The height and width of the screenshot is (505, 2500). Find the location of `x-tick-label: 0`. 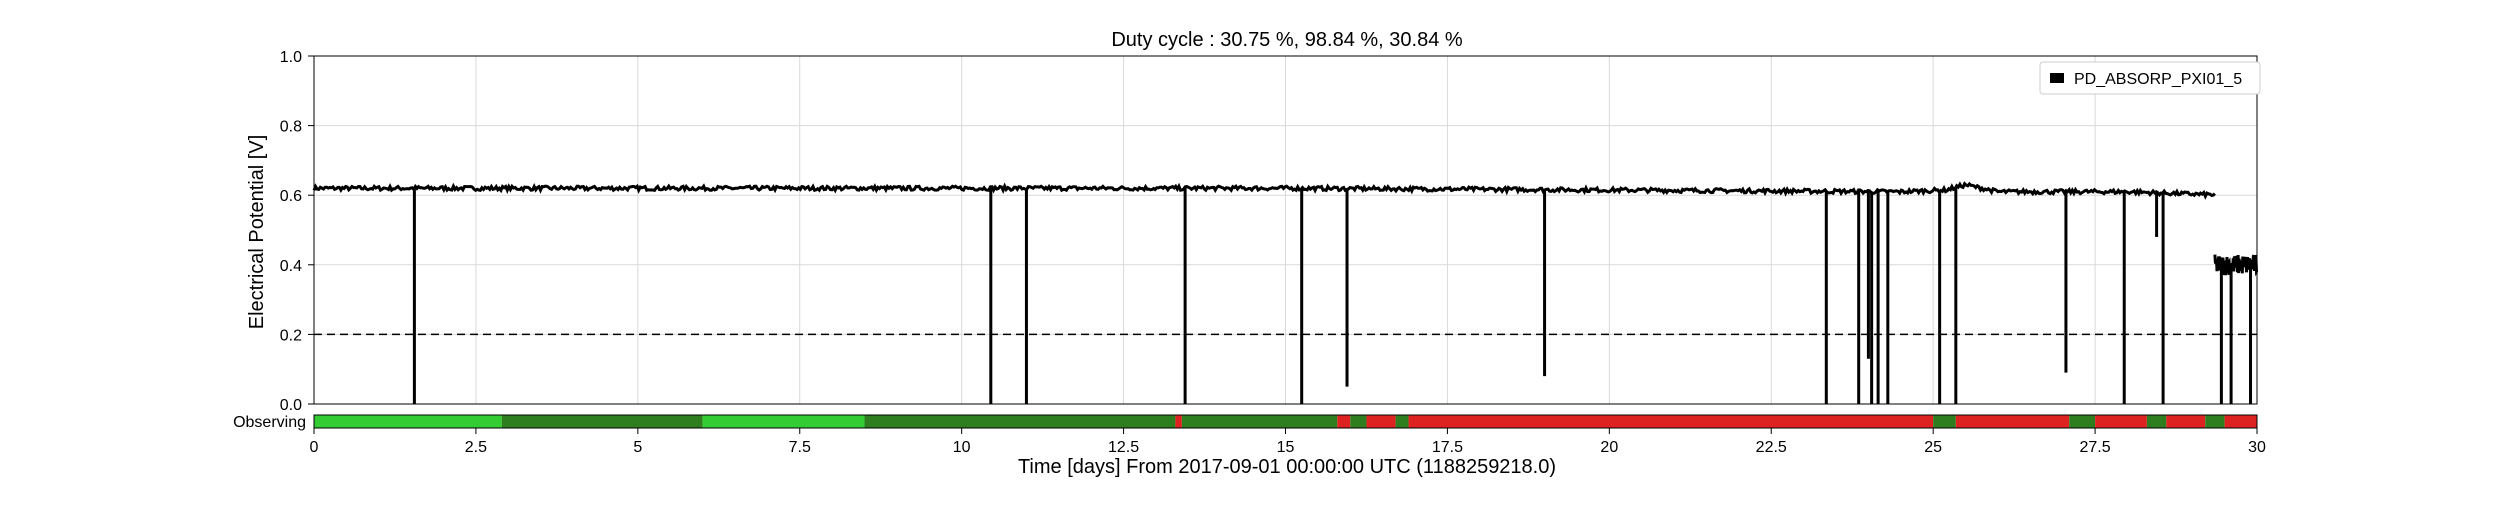

x-tick-label: 0 is located at coordinates (314, 447).